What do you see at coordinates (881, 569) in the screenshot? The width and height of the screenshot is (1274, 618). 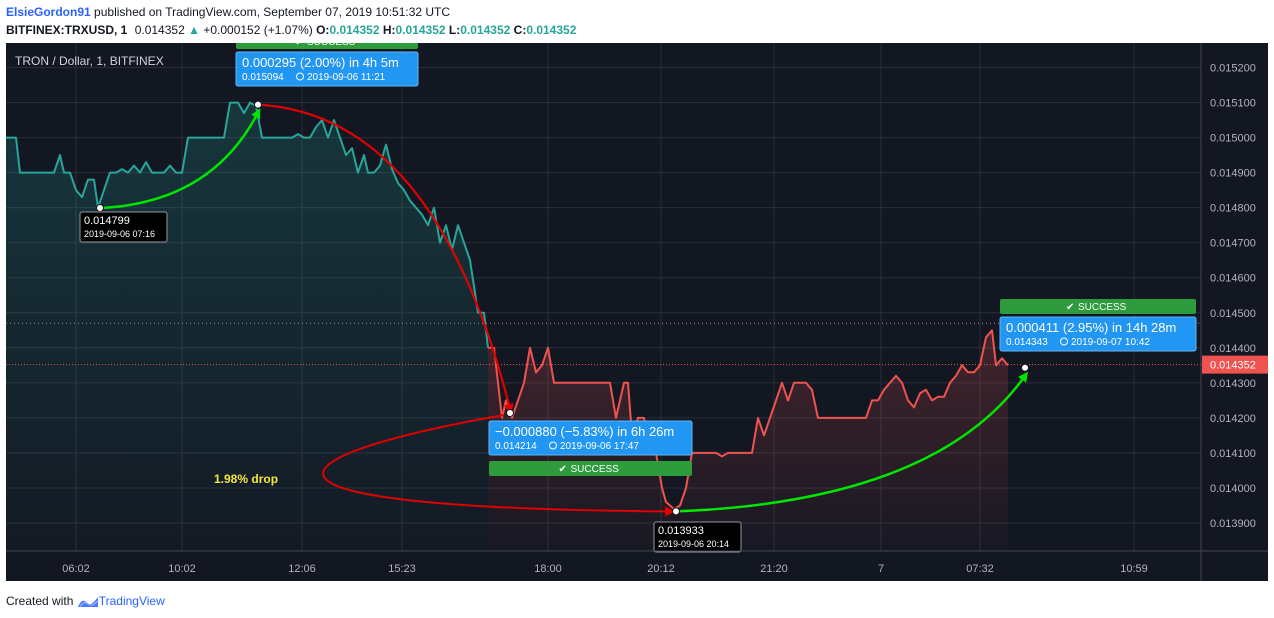 I see `x-tick-label: 7` at bounding box center [881, 569].